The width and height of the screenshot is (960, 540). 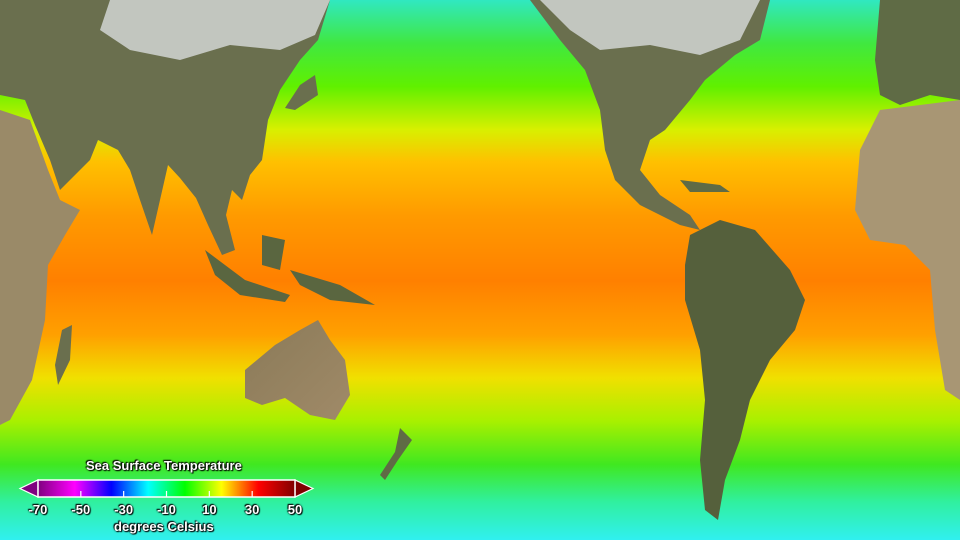 I want to click on landmass-caribbean, so click(x=705, y=186).